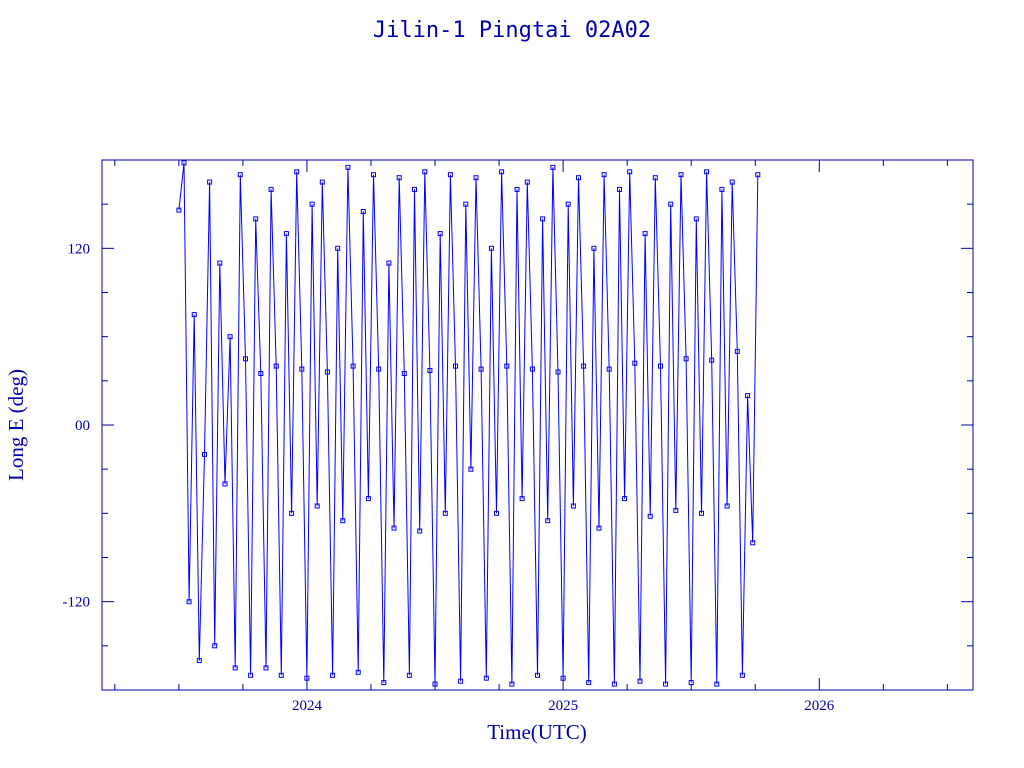  I want to click on y-tick-label: 120, so click(79, 249).